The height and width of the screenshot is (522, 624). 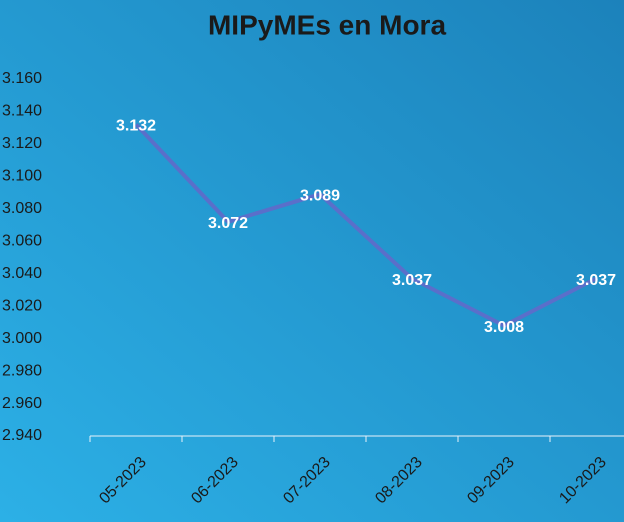 What do you see at coordinates (22, 338) in the screenshot?
I see `y-tick-label: 3.000` at bounding box center [22, 338].